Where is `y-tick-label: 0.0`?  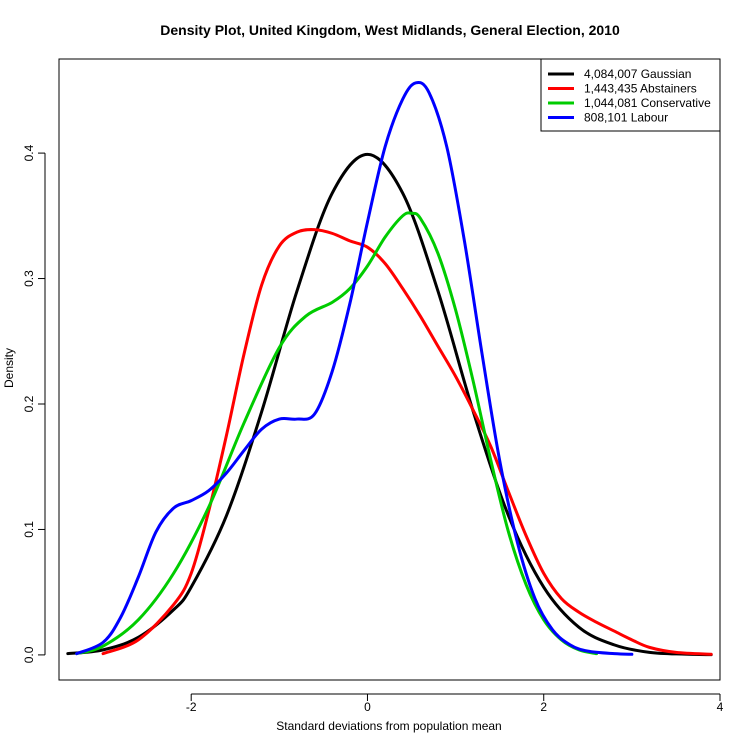
y-tick-label: 0.0 is located at coordinates (29, 654).